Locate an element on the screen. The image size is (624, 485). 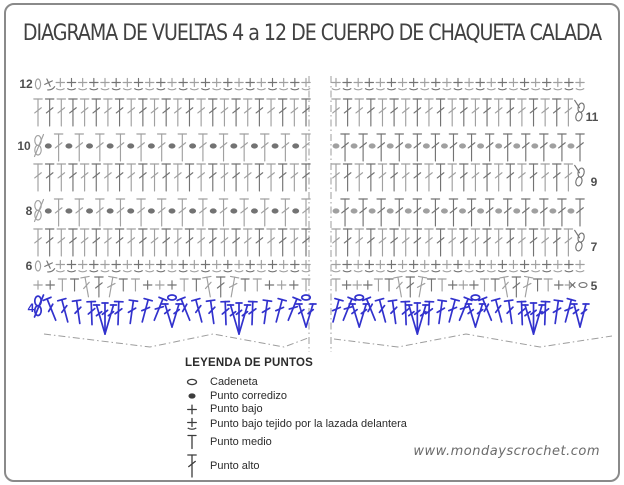
row-number-5: 5 is located at coordinates (594, 286).